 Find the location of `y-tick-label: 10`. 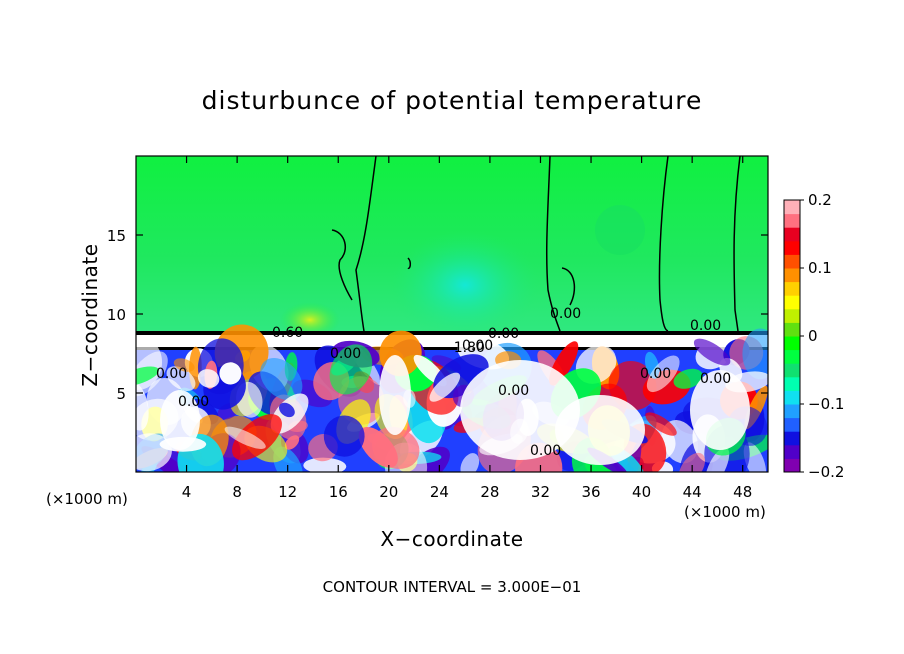

y-tick-label: 10 is located at coordinates (116, 315).